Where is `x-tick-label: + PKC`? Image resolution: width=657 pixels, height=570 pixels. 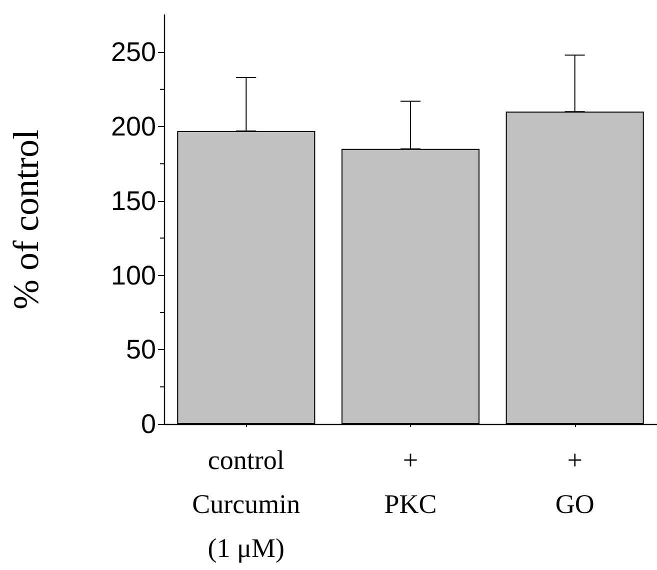
x-tick-label: + PKC is located at coordinates (410, 482).